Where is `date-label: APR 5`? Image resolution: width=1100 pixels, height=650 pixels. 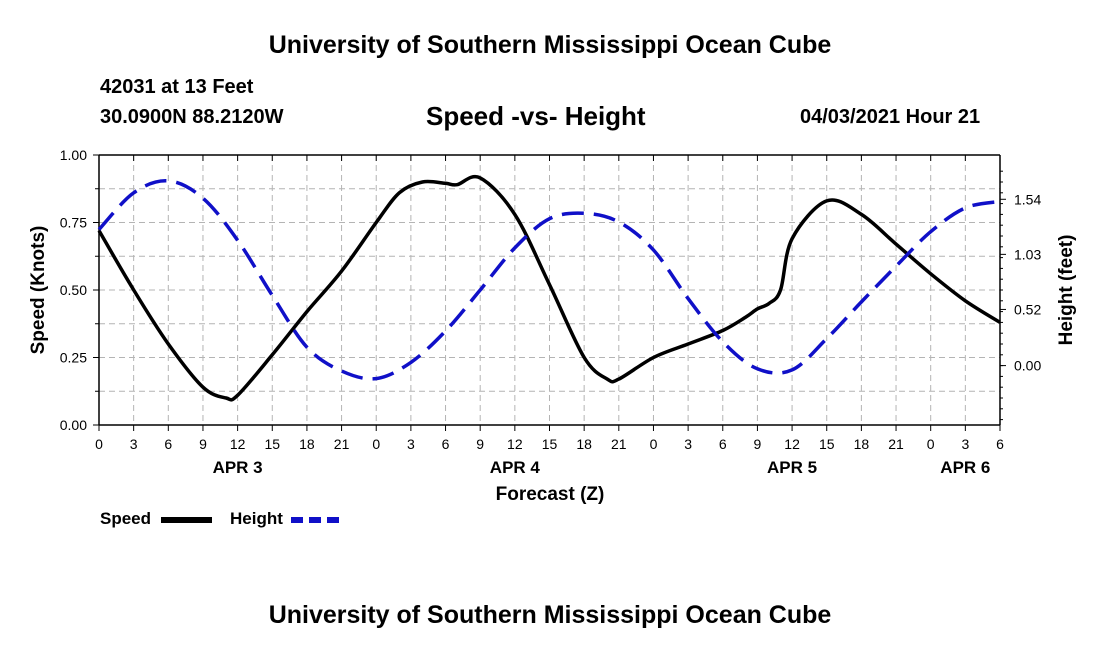
date-label: APR 5 is located at coordinates (792, 467).